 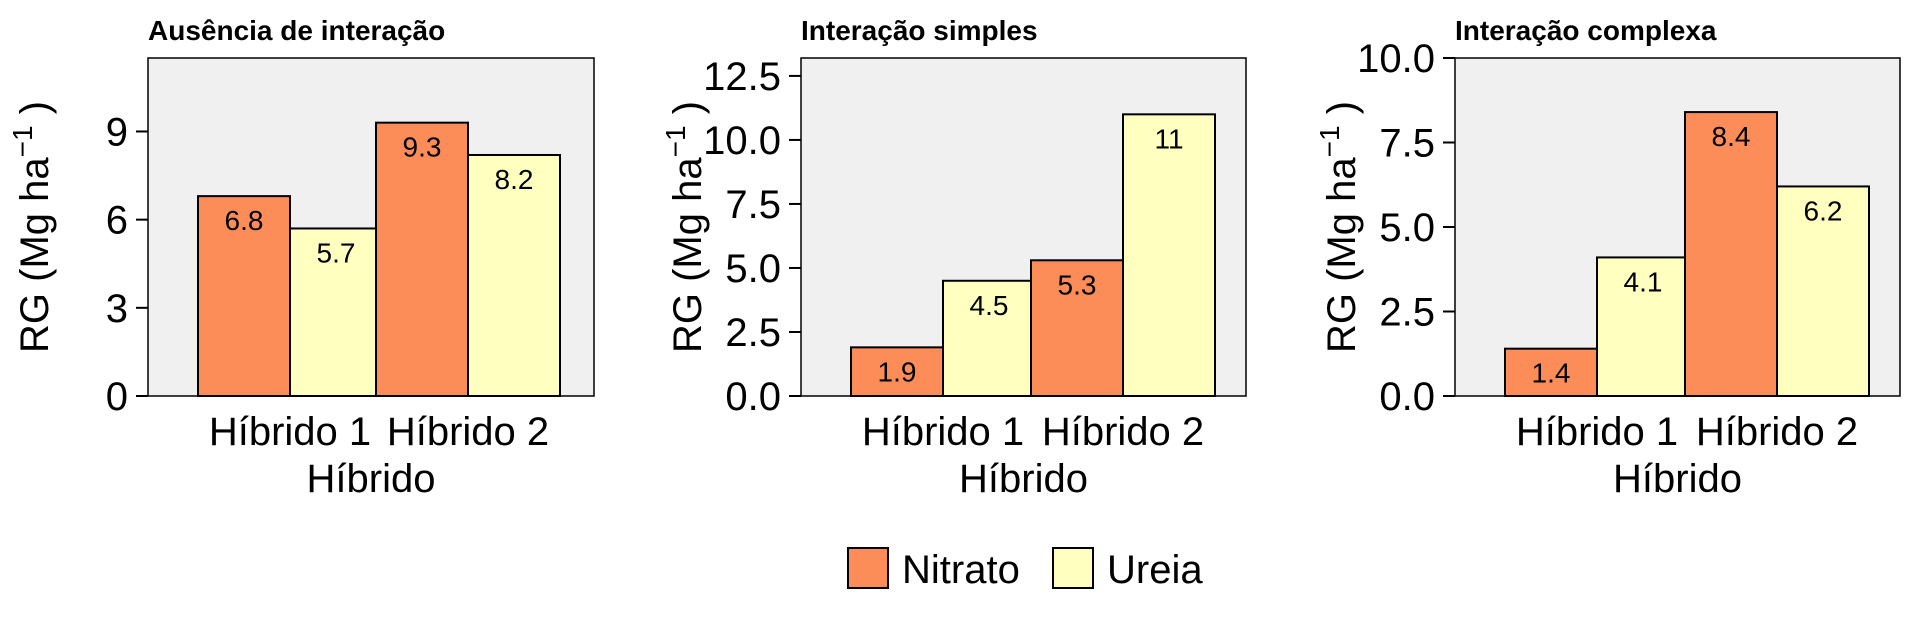 I want to click on chart-title: Interação complexa, so click(x=1586, y=30).